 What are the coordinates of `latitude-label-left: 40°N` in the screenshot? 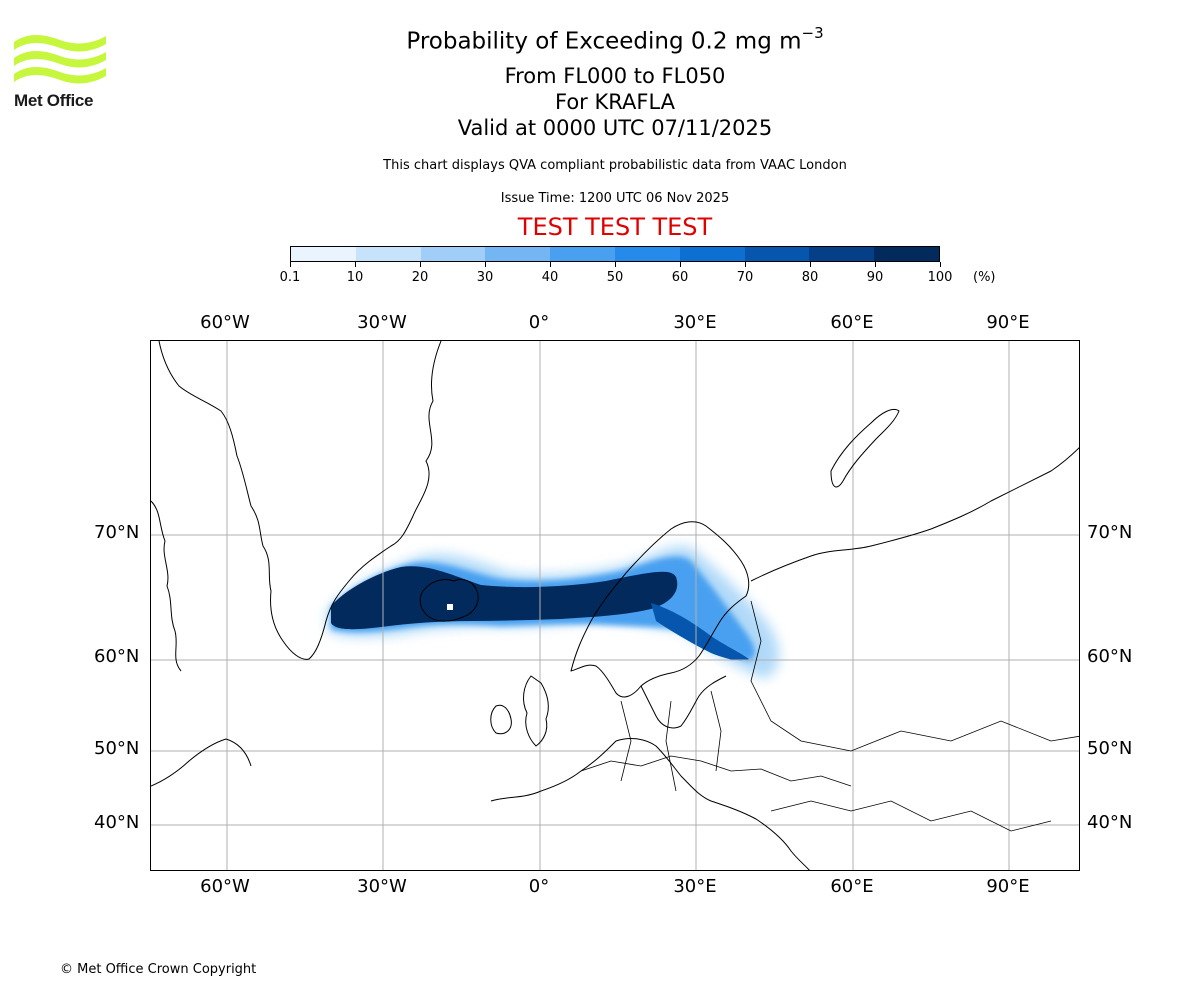 It's located at (117, 822).